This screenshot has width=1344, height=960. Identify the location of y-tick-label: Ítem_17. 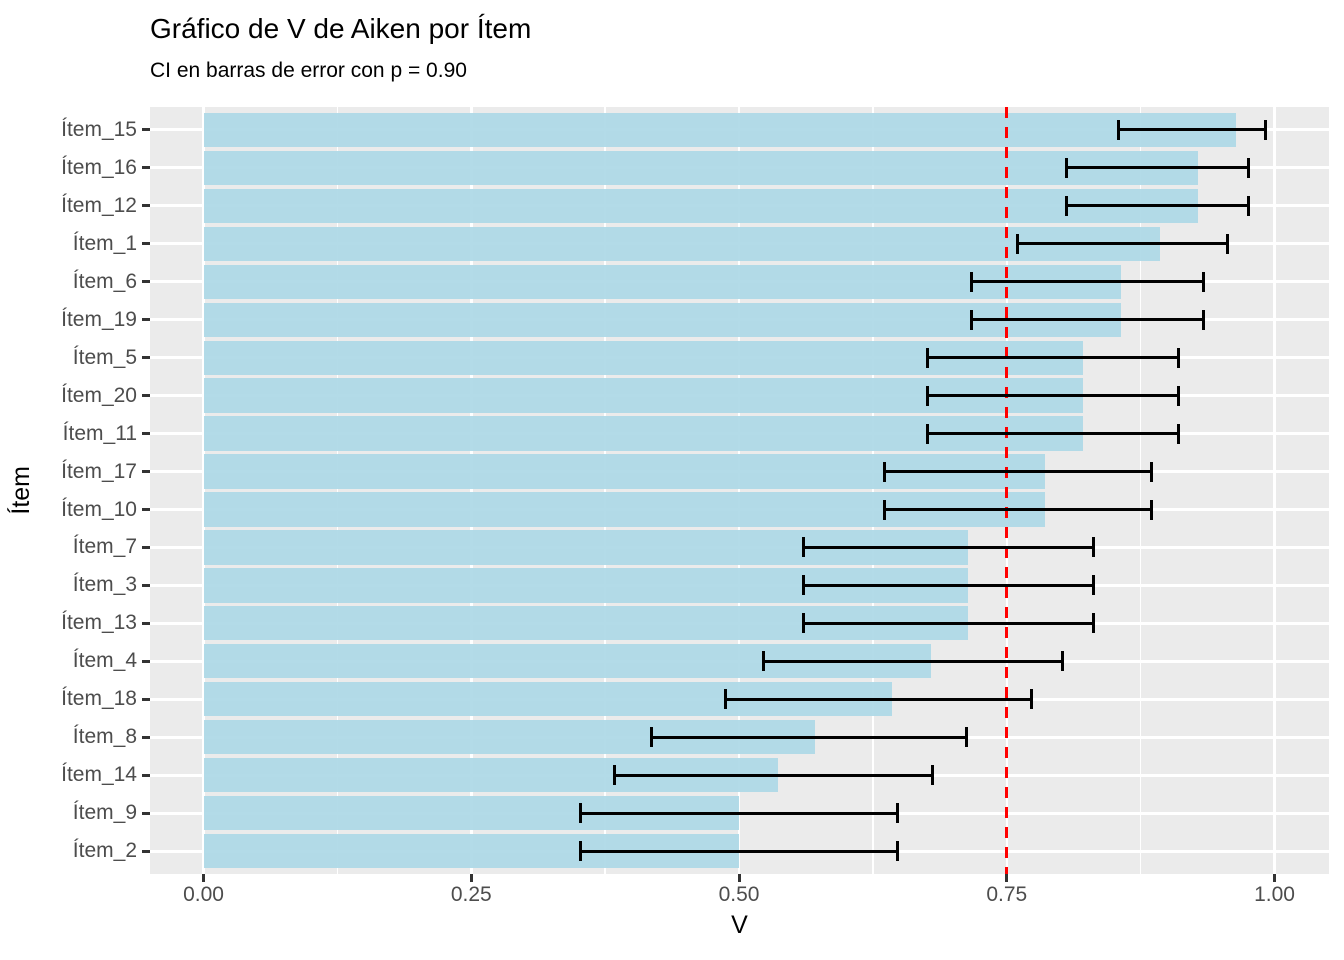
(99, 471).